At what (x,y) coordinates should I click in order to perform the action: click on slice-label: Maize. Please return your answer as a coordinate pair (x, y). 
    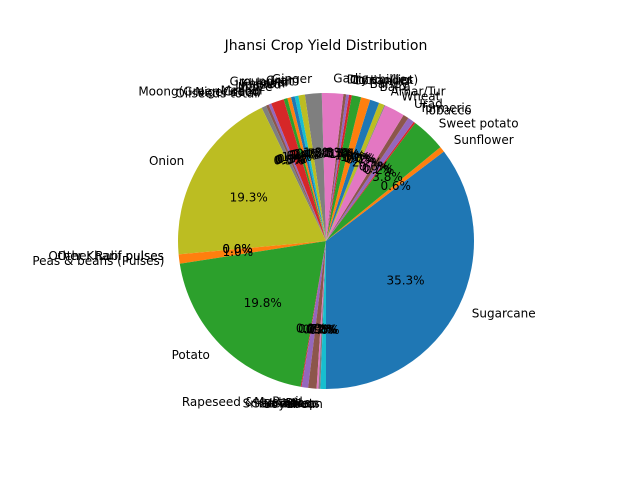
    Looking at the image, I should click on (255, 87).